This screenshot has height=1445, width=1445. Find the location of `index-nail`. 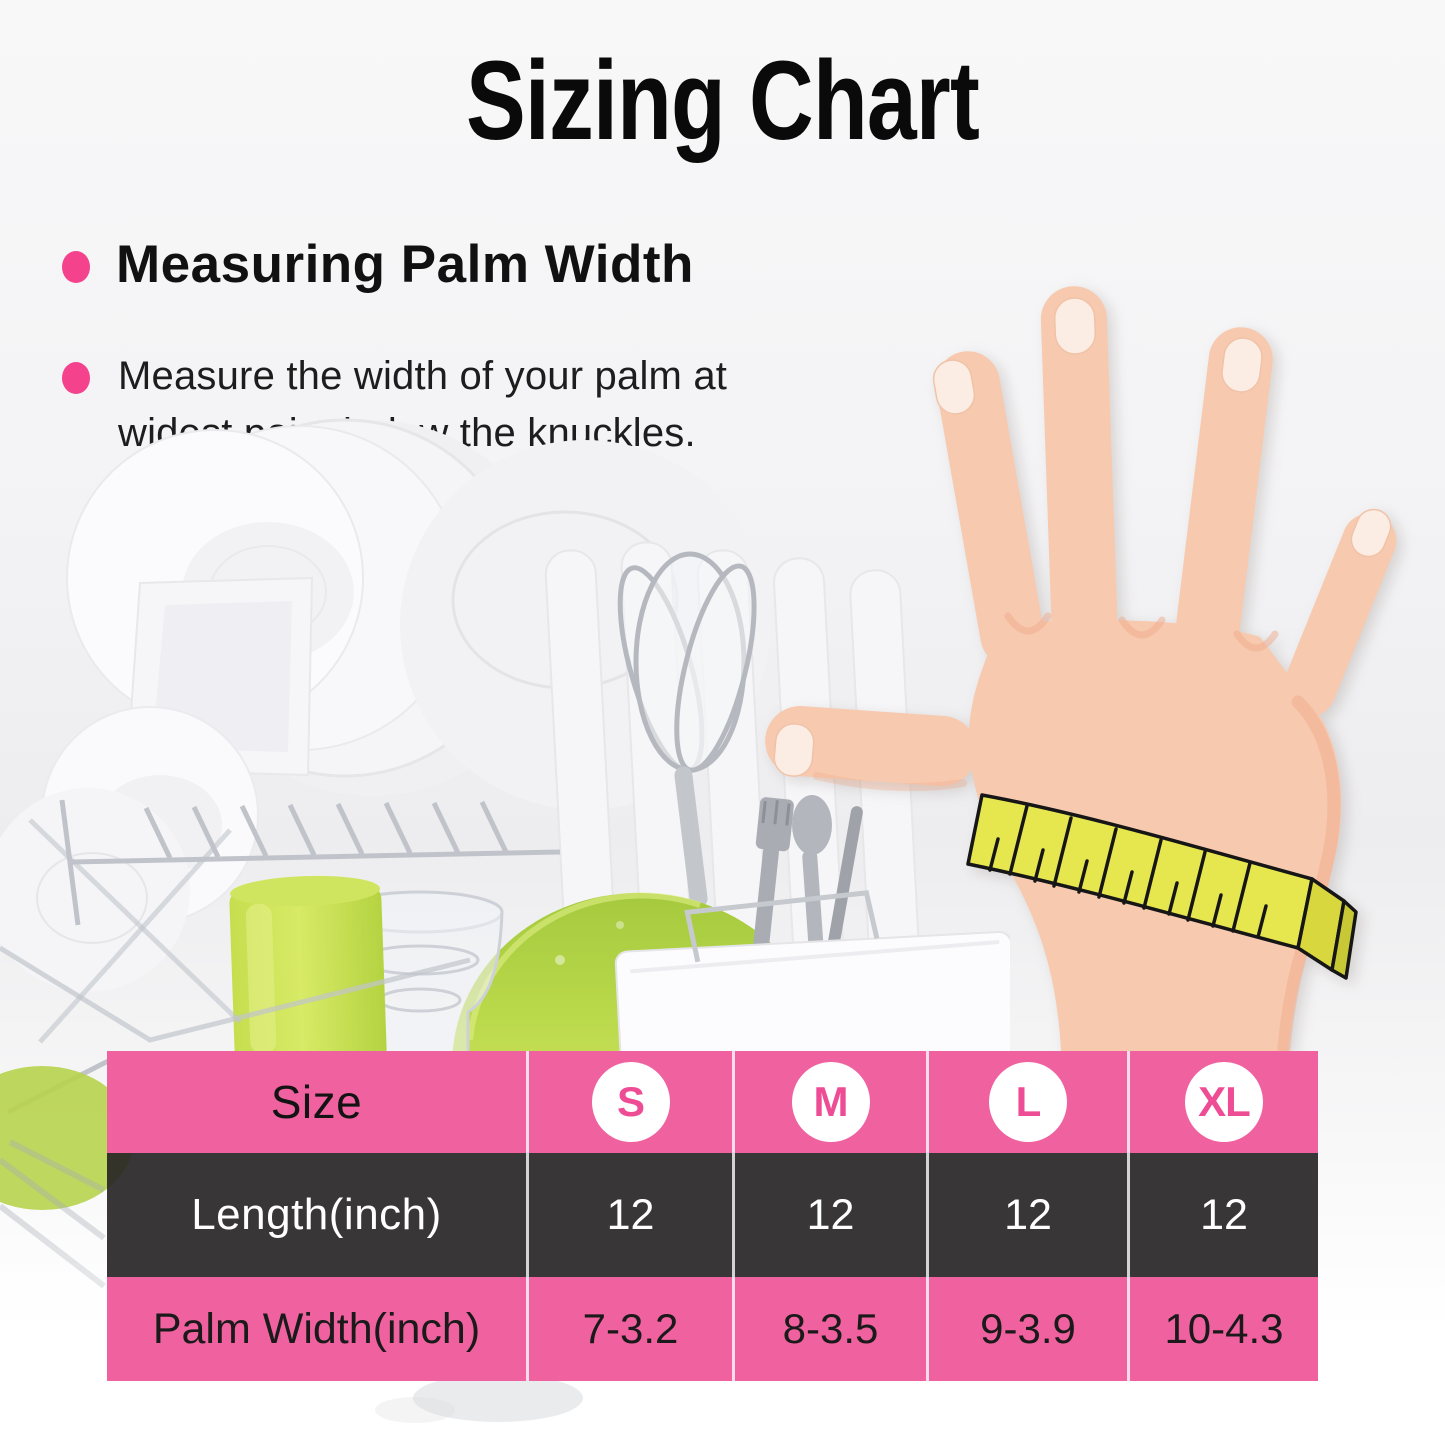

index-nail is located at coordinates (954, 387).